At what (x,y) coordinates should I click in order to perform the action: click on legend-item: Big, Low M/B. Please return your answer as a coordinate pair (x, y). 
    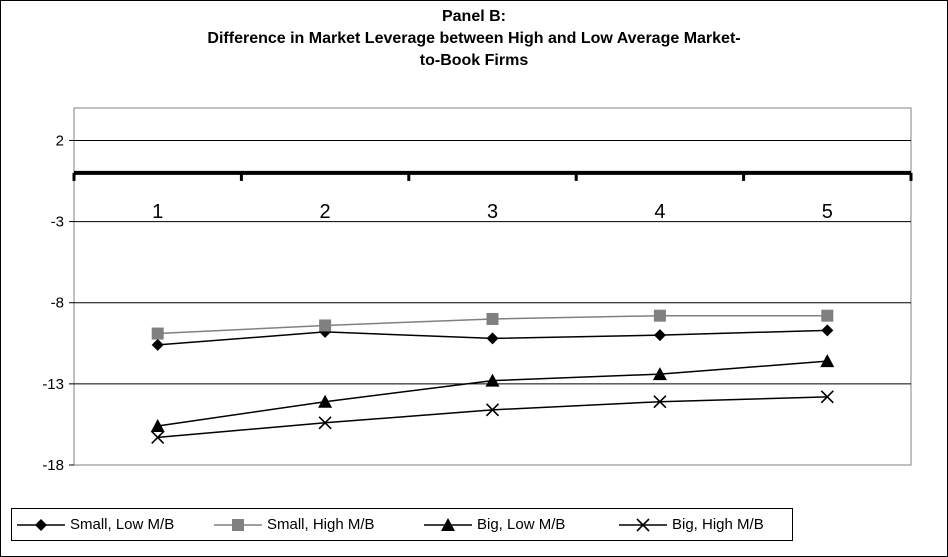
    Looking at the image, I should click on (493, 524).